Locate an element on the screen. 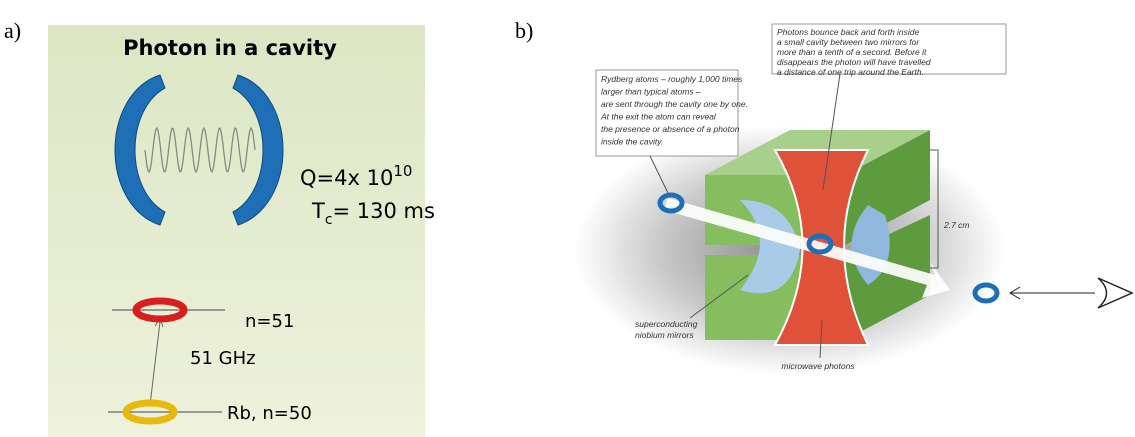 This screenshot has height=437, width=1135. quality-factor: Q=4x 1010 is located at coordinates (356, 176).